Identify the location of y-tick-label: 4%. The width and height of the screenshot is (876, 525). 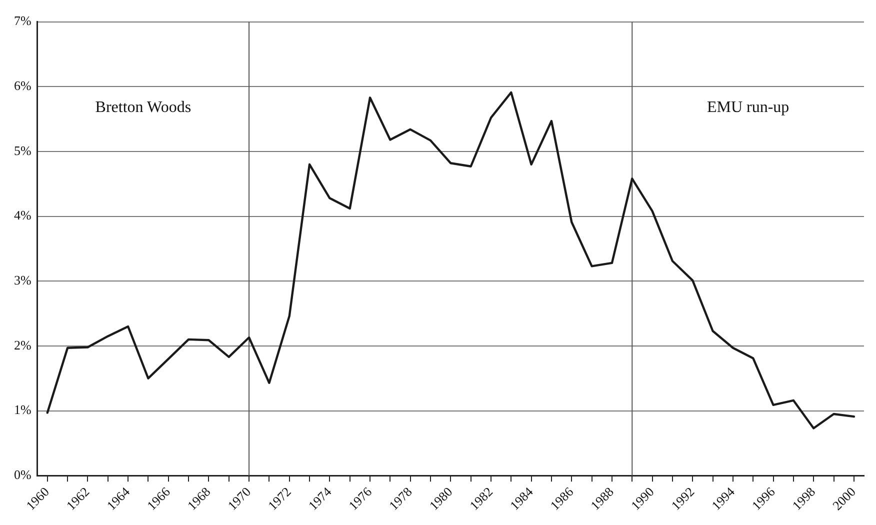
(23, 215).